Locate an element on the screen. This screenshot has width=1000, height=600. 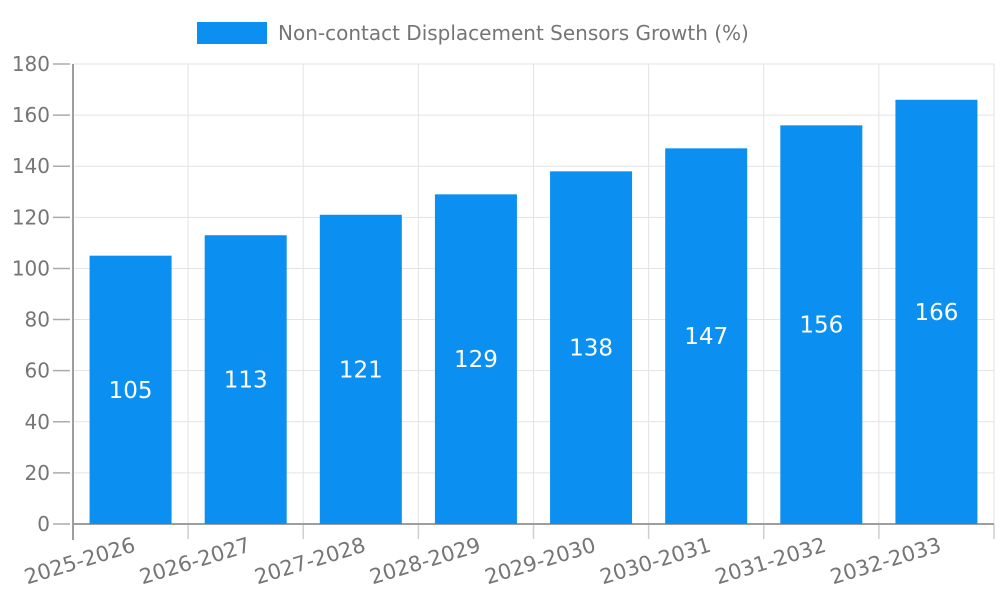
bar-value-label: 121 is located at coordinates (361, 370).